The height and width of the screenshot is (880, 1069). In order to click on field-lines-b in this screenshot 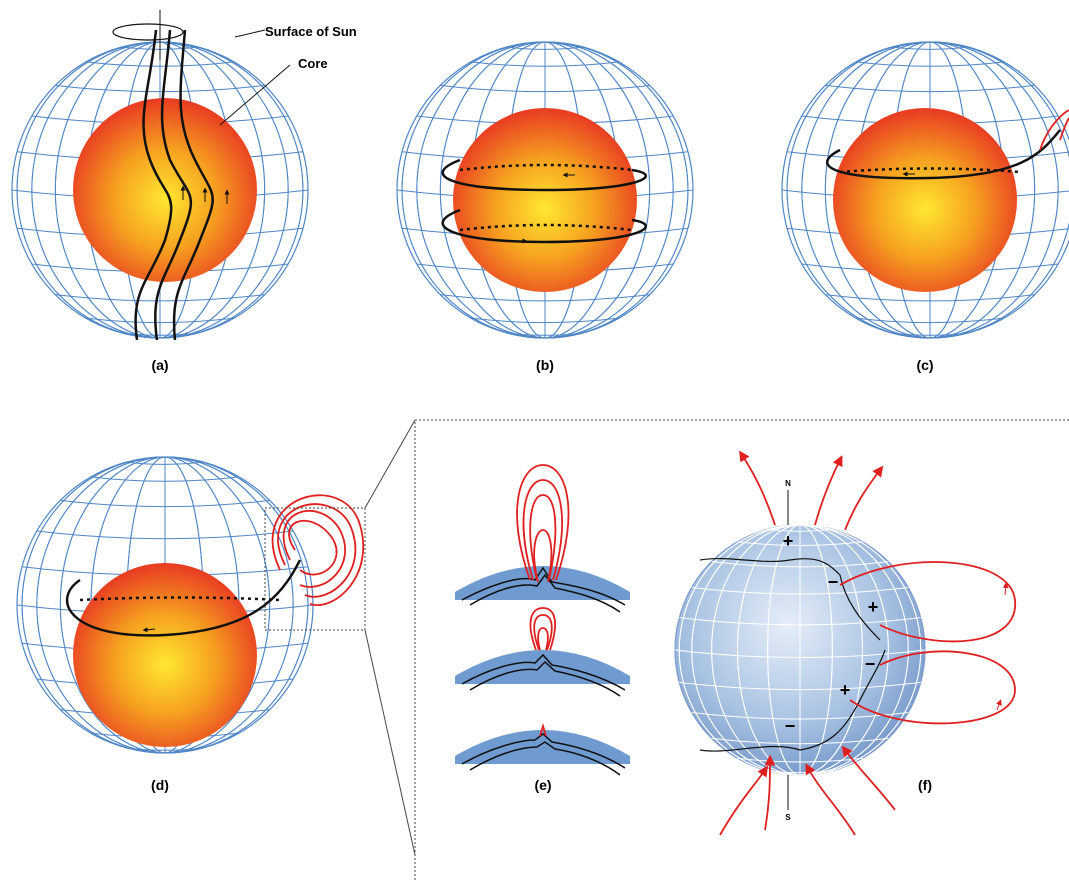, I will do `click(544, 201)`.